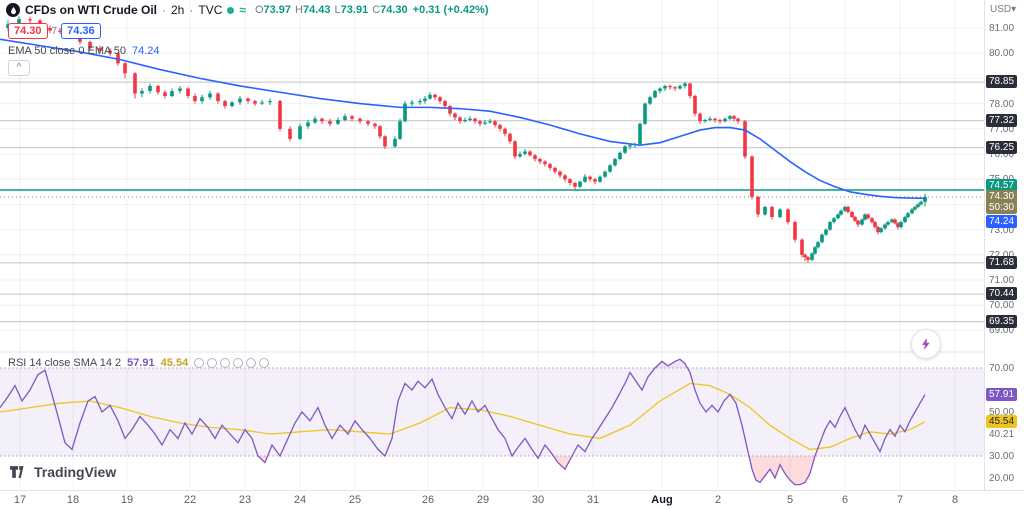 The image size is (1024, 510). I want to click on price-axis-label: 73.00, so click(1002, 230).